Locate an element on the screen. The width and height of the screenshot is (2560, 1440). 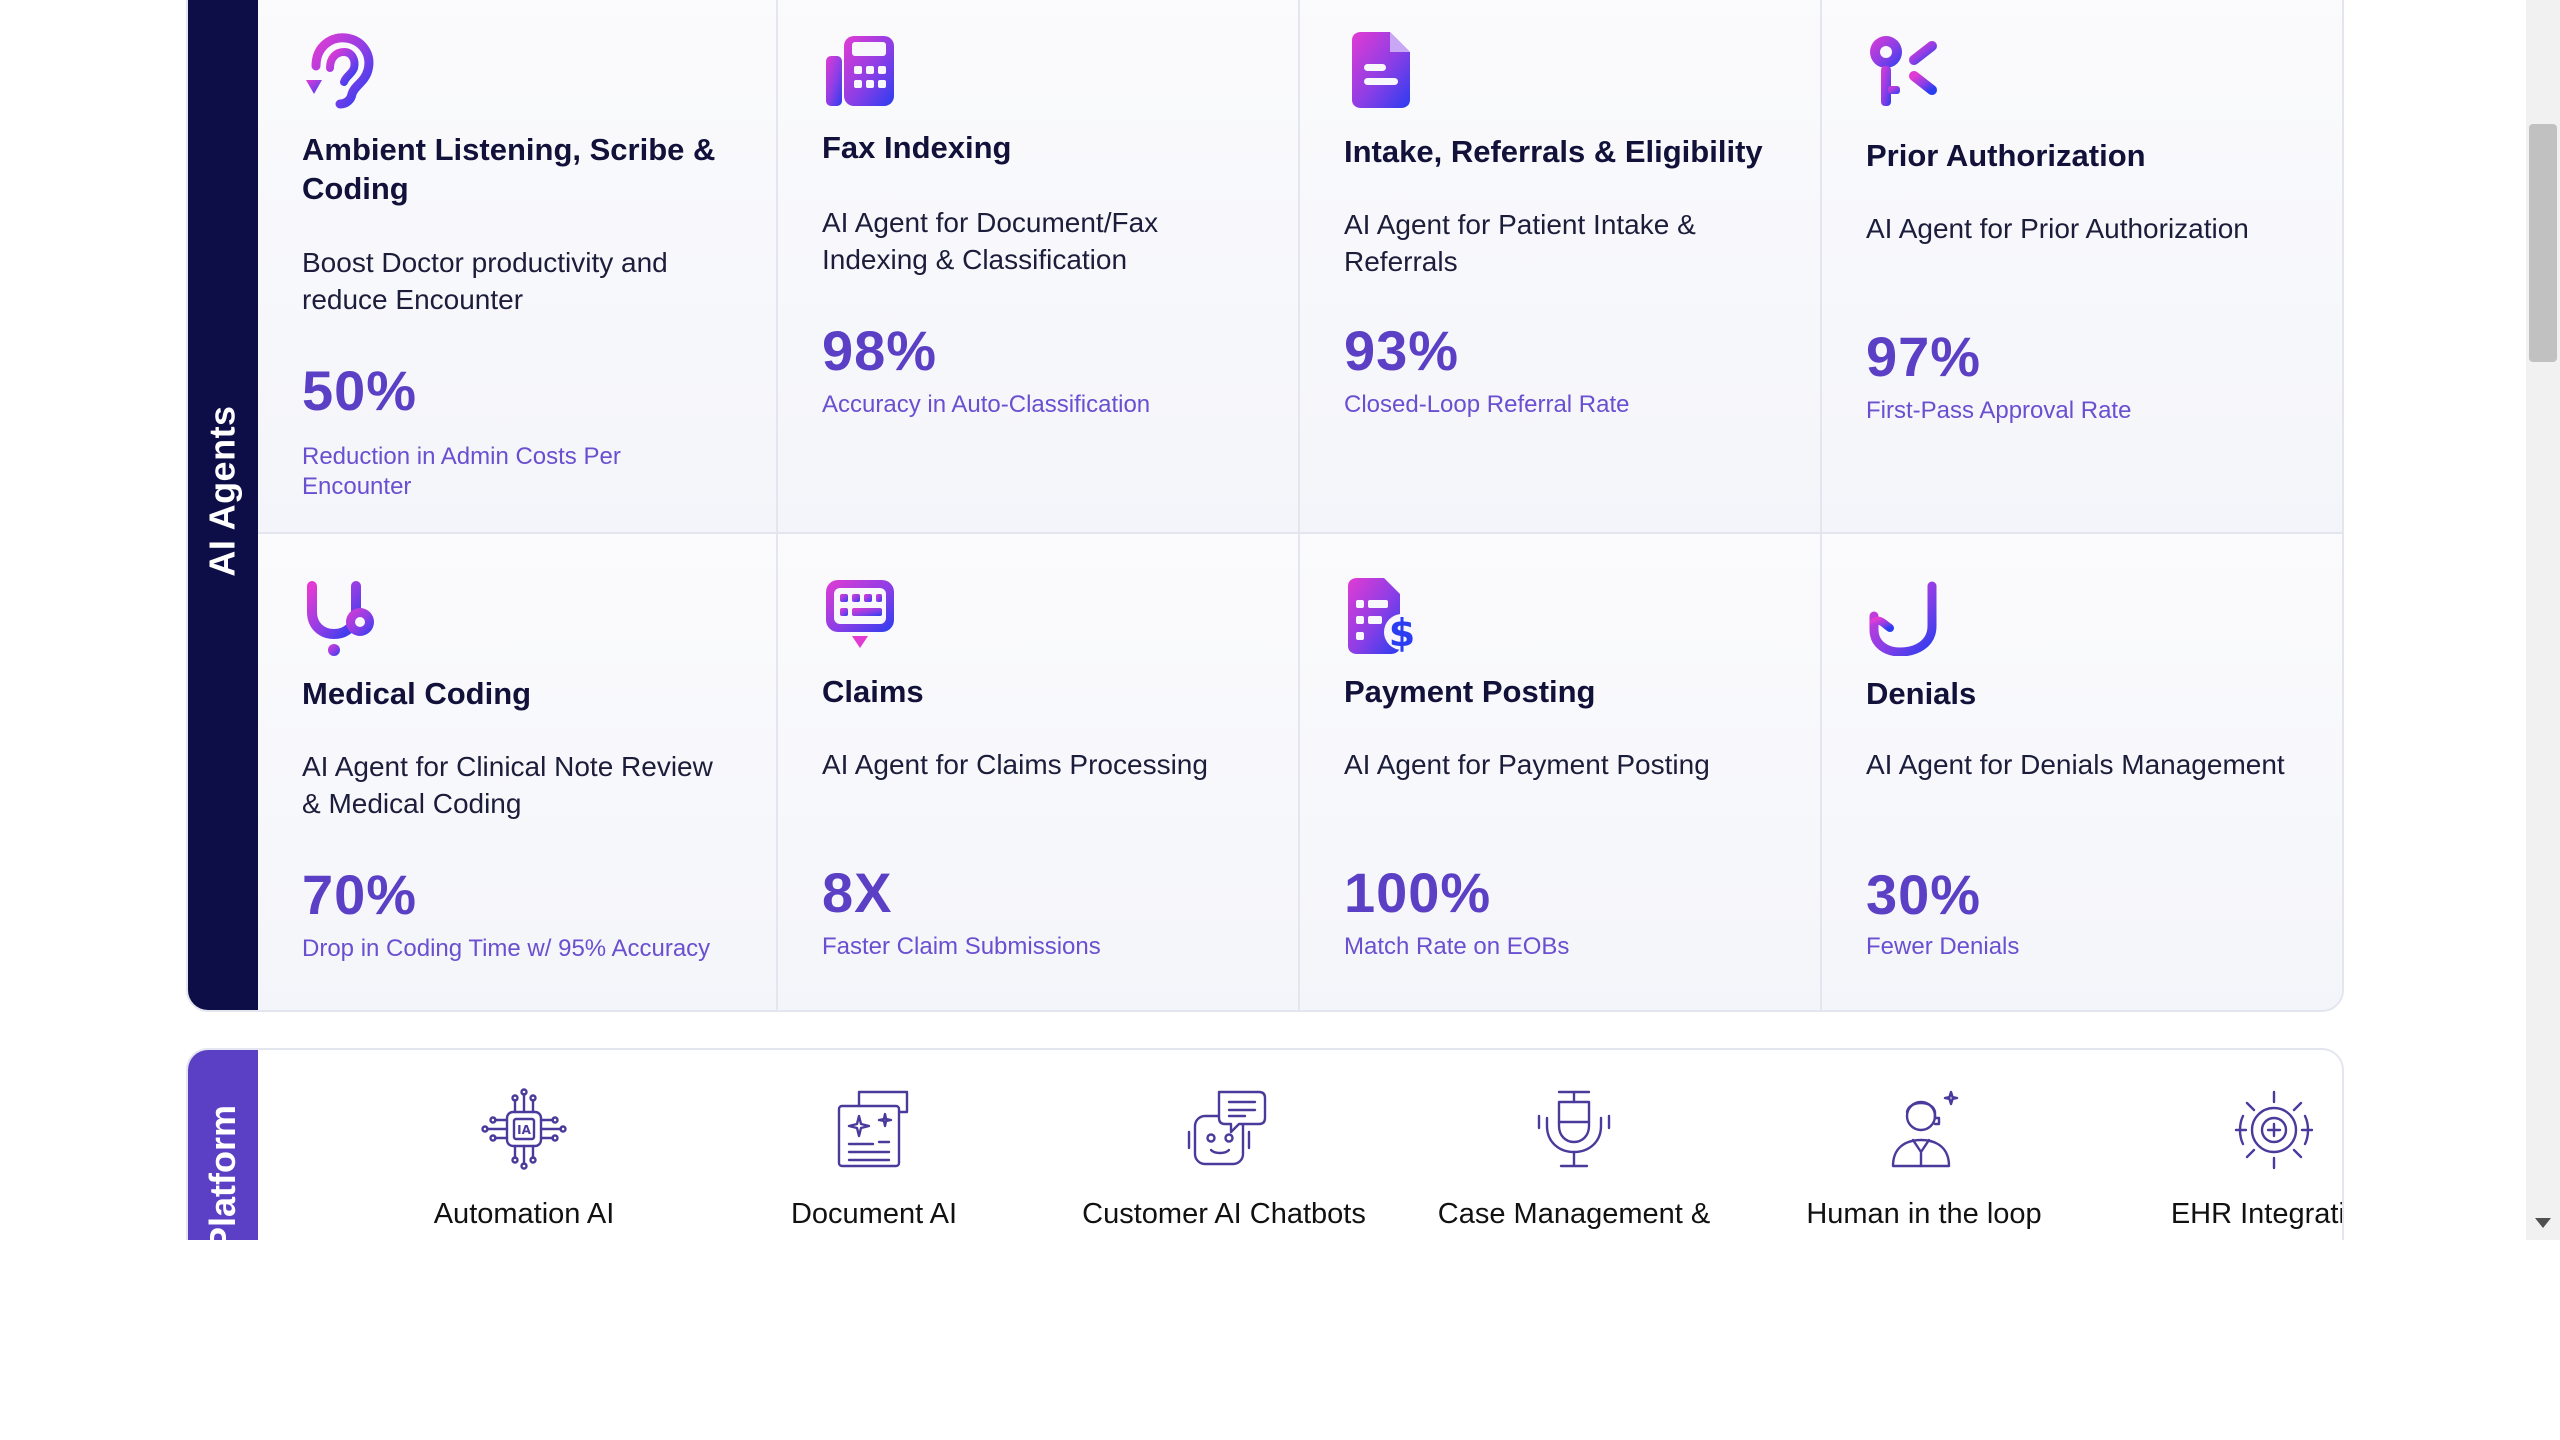
agent-card-stat-label: Faster Claim Submissions is located at coordinates (961, 946).